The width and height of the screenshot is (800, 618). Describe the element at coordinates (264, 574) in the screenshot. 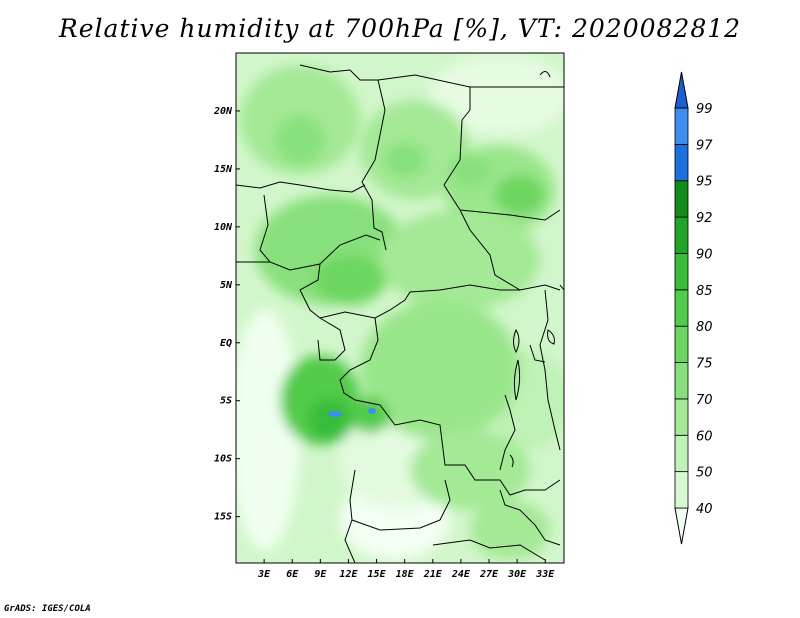

I see `lon-tick-label: 3E` at that location.